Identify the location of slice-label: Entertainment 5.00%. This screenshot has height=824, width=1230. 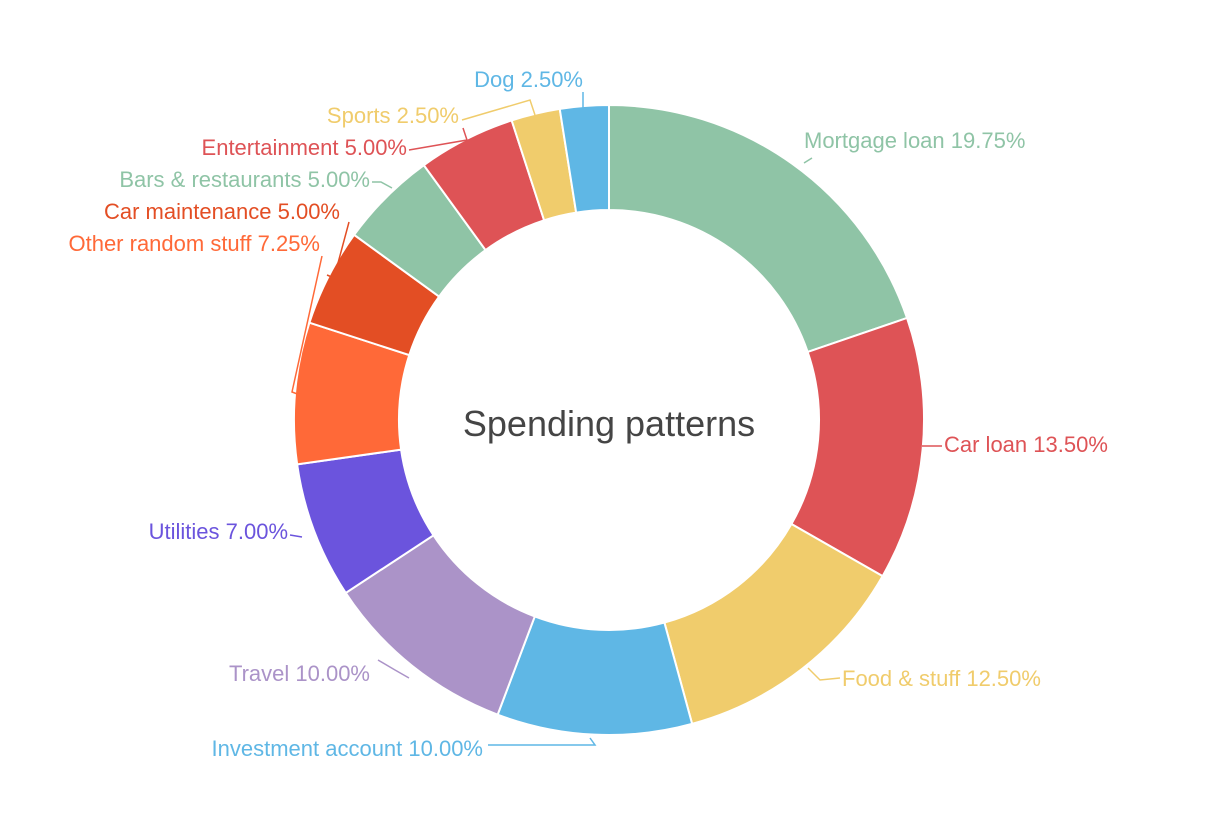
(304, 147).